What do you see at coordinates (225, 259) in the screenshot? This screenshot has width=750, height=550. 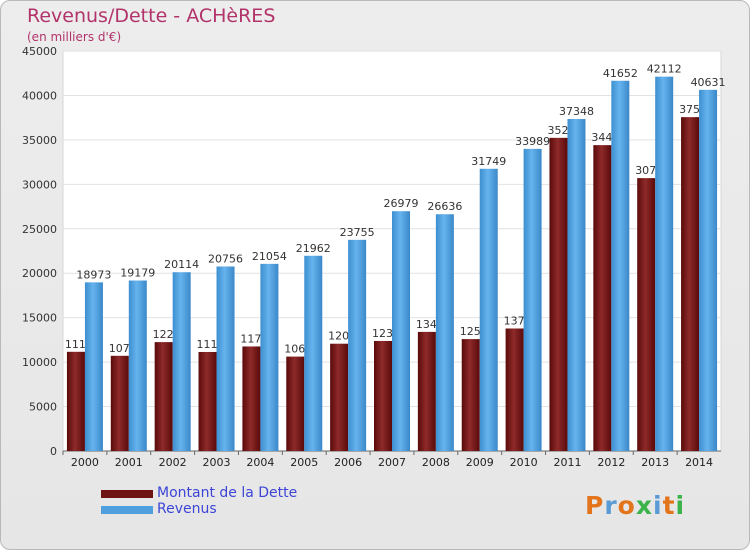 I see `data-label-revenus: 20756` at bounding box center [225, 259].